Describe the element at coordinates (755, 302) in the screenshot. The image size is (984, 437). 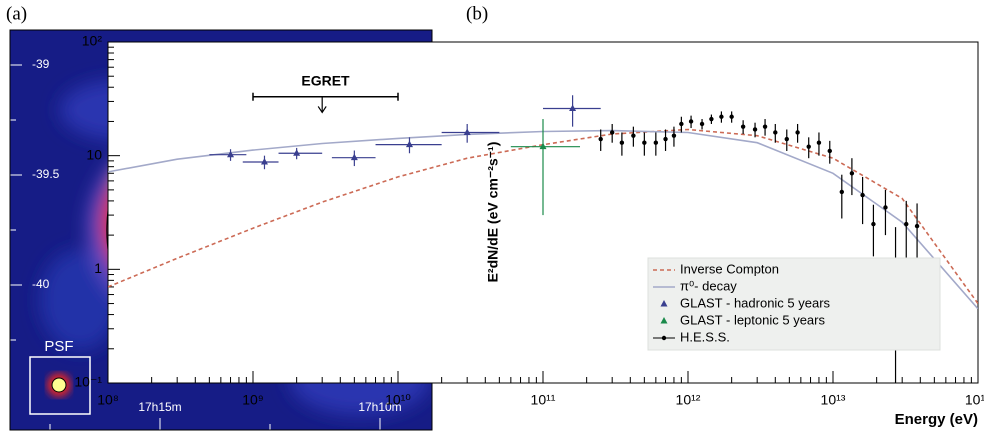
I see `legend-label: GLAST - hadronic 5 years` at that location.